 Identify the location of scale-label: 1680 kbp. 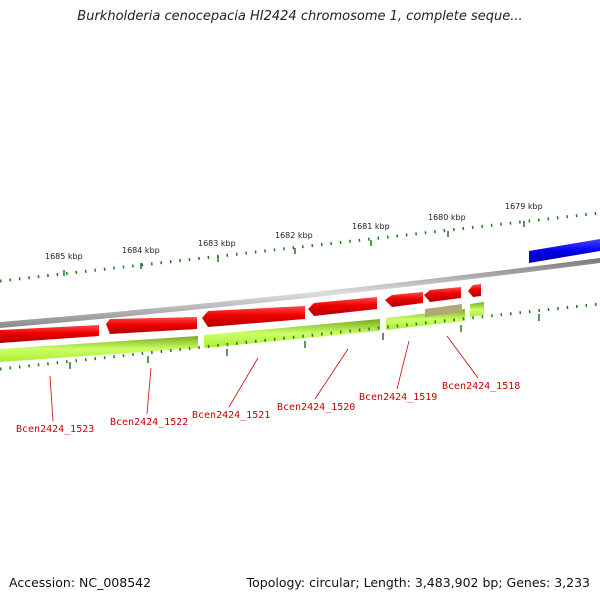
(447, 217).